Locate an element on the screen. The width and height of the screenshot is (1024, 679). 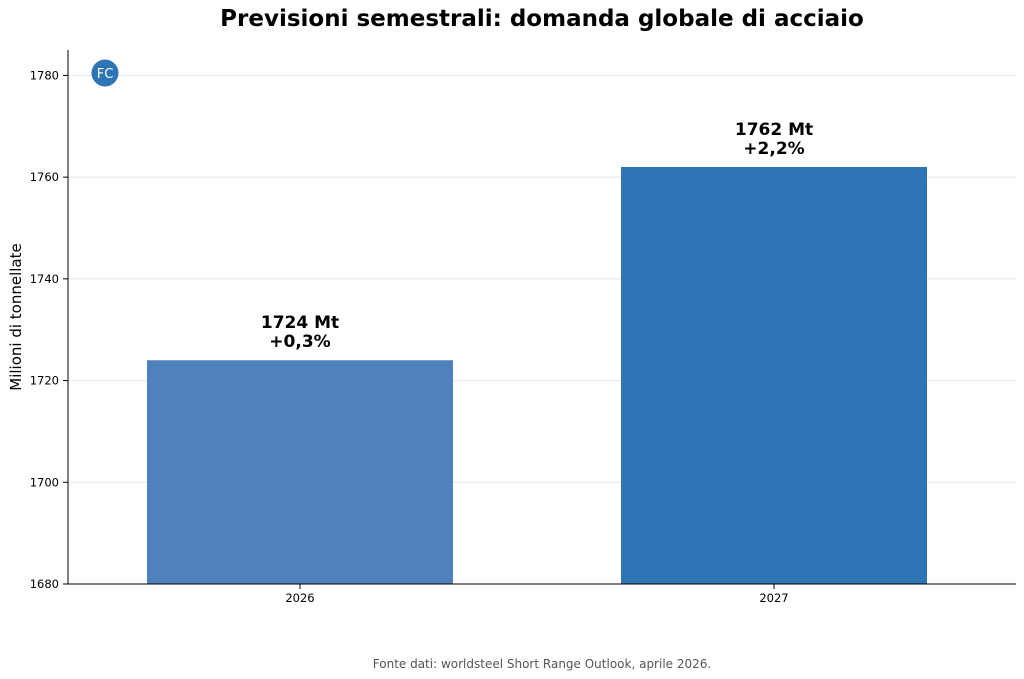
y-axis-label: Milioni di tonnellate is located at coordinates (16, 316).